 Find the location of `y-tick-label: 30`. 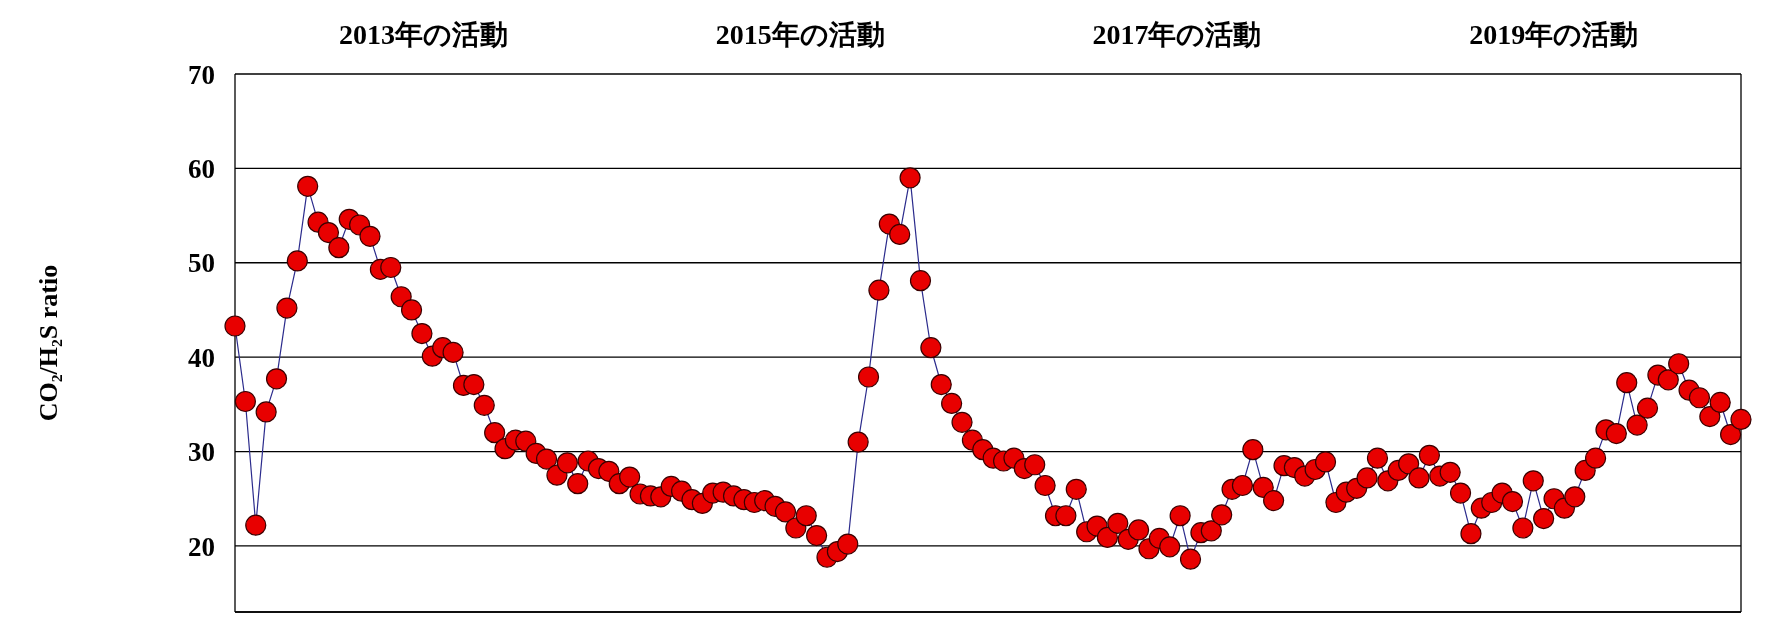

y-tick-label: 30 is located at coordinates (201, 452).